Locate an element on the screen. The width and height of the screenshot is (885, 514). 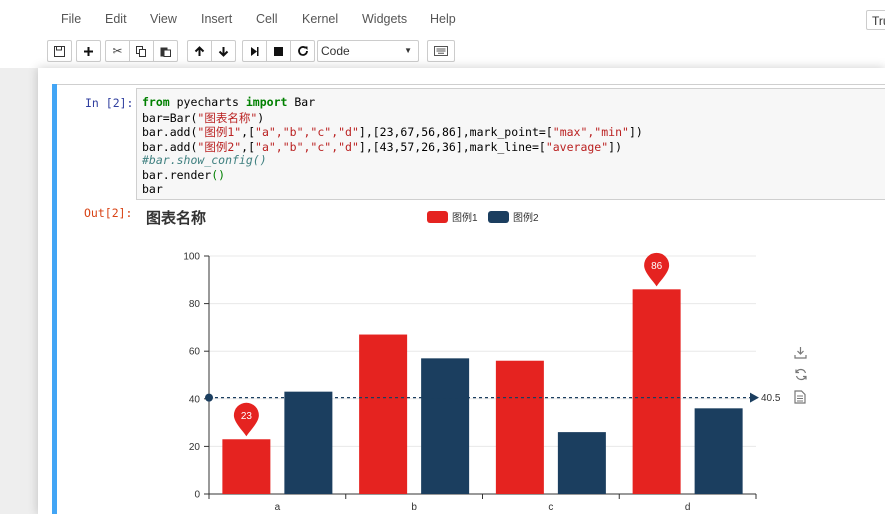
cut-button: ✂ is located at coordinates (117, 51).